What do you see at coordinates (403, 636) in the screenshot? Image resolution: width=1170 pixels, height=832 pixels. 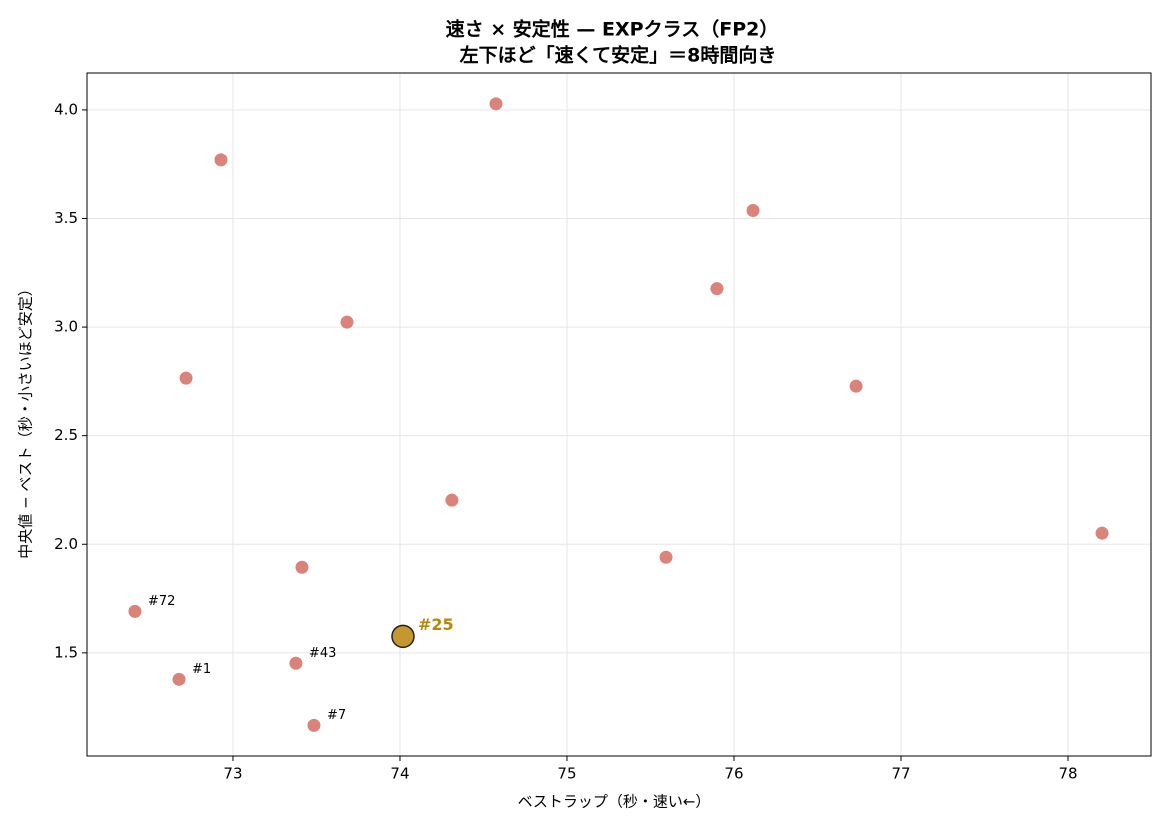 I see `highlight-point` at bounding box center [403, 636].